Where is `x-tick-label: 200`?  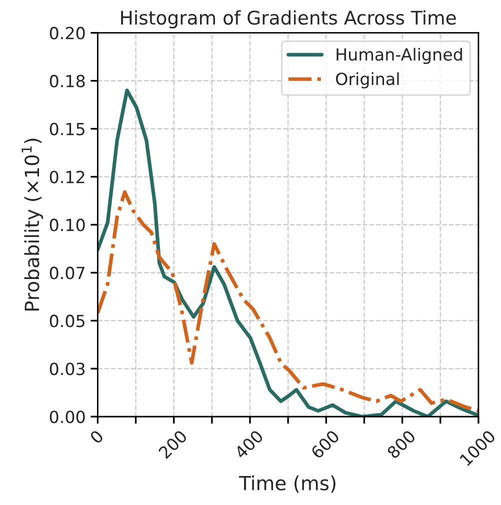
x-tick-label: 200 is located at coordinates (173, 444).